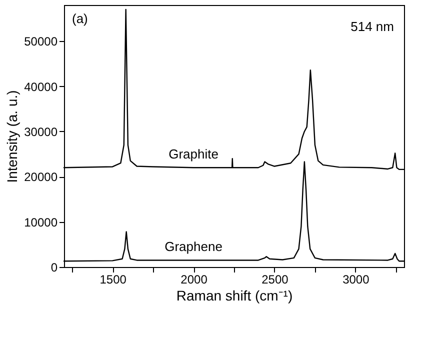  What do you see at coordinates (193, 246) in the screenshot?
I see `series-label: Graphene` at bounding box center [193, 246].